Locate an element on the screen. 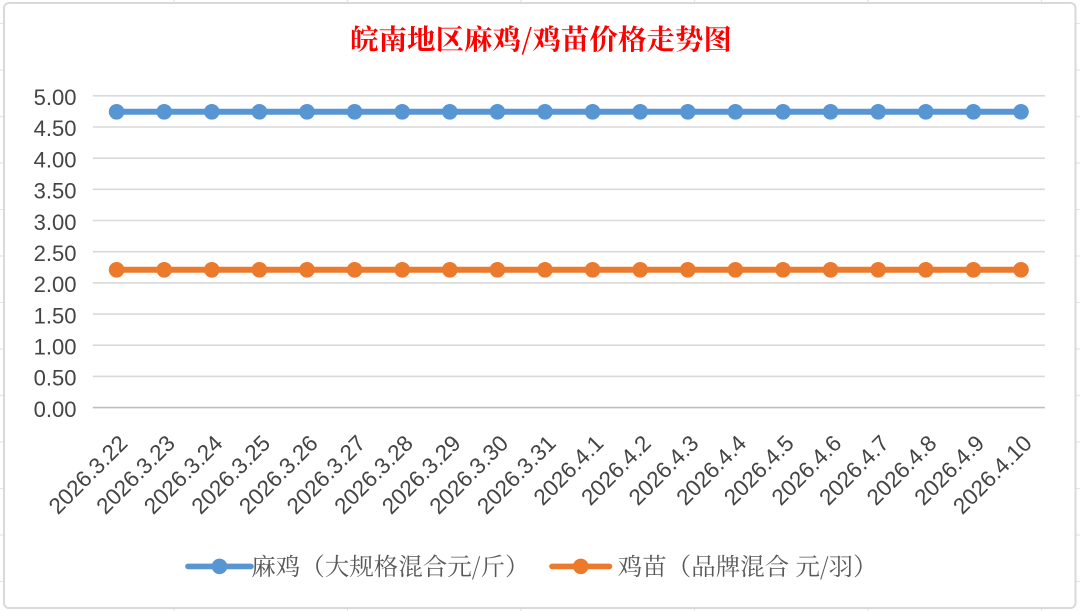 The height and width of the screenshot is (611, 1080). svg-text: 4.00 is located at coordinates (55, 159).